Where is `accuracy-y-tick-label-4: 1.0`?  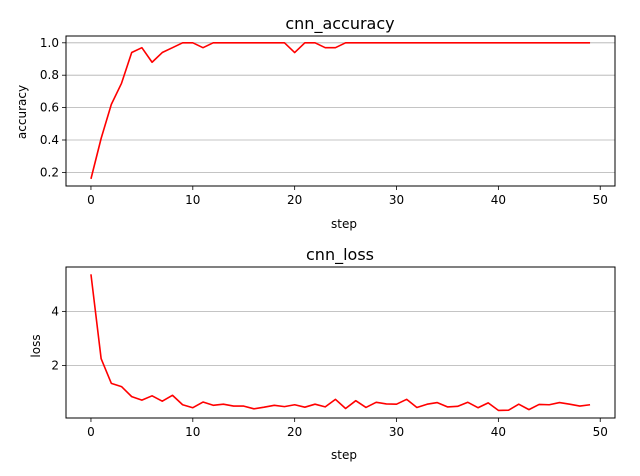 accuracy-y-tick-label-4: 1.0 is located at coordinates (49, 43).